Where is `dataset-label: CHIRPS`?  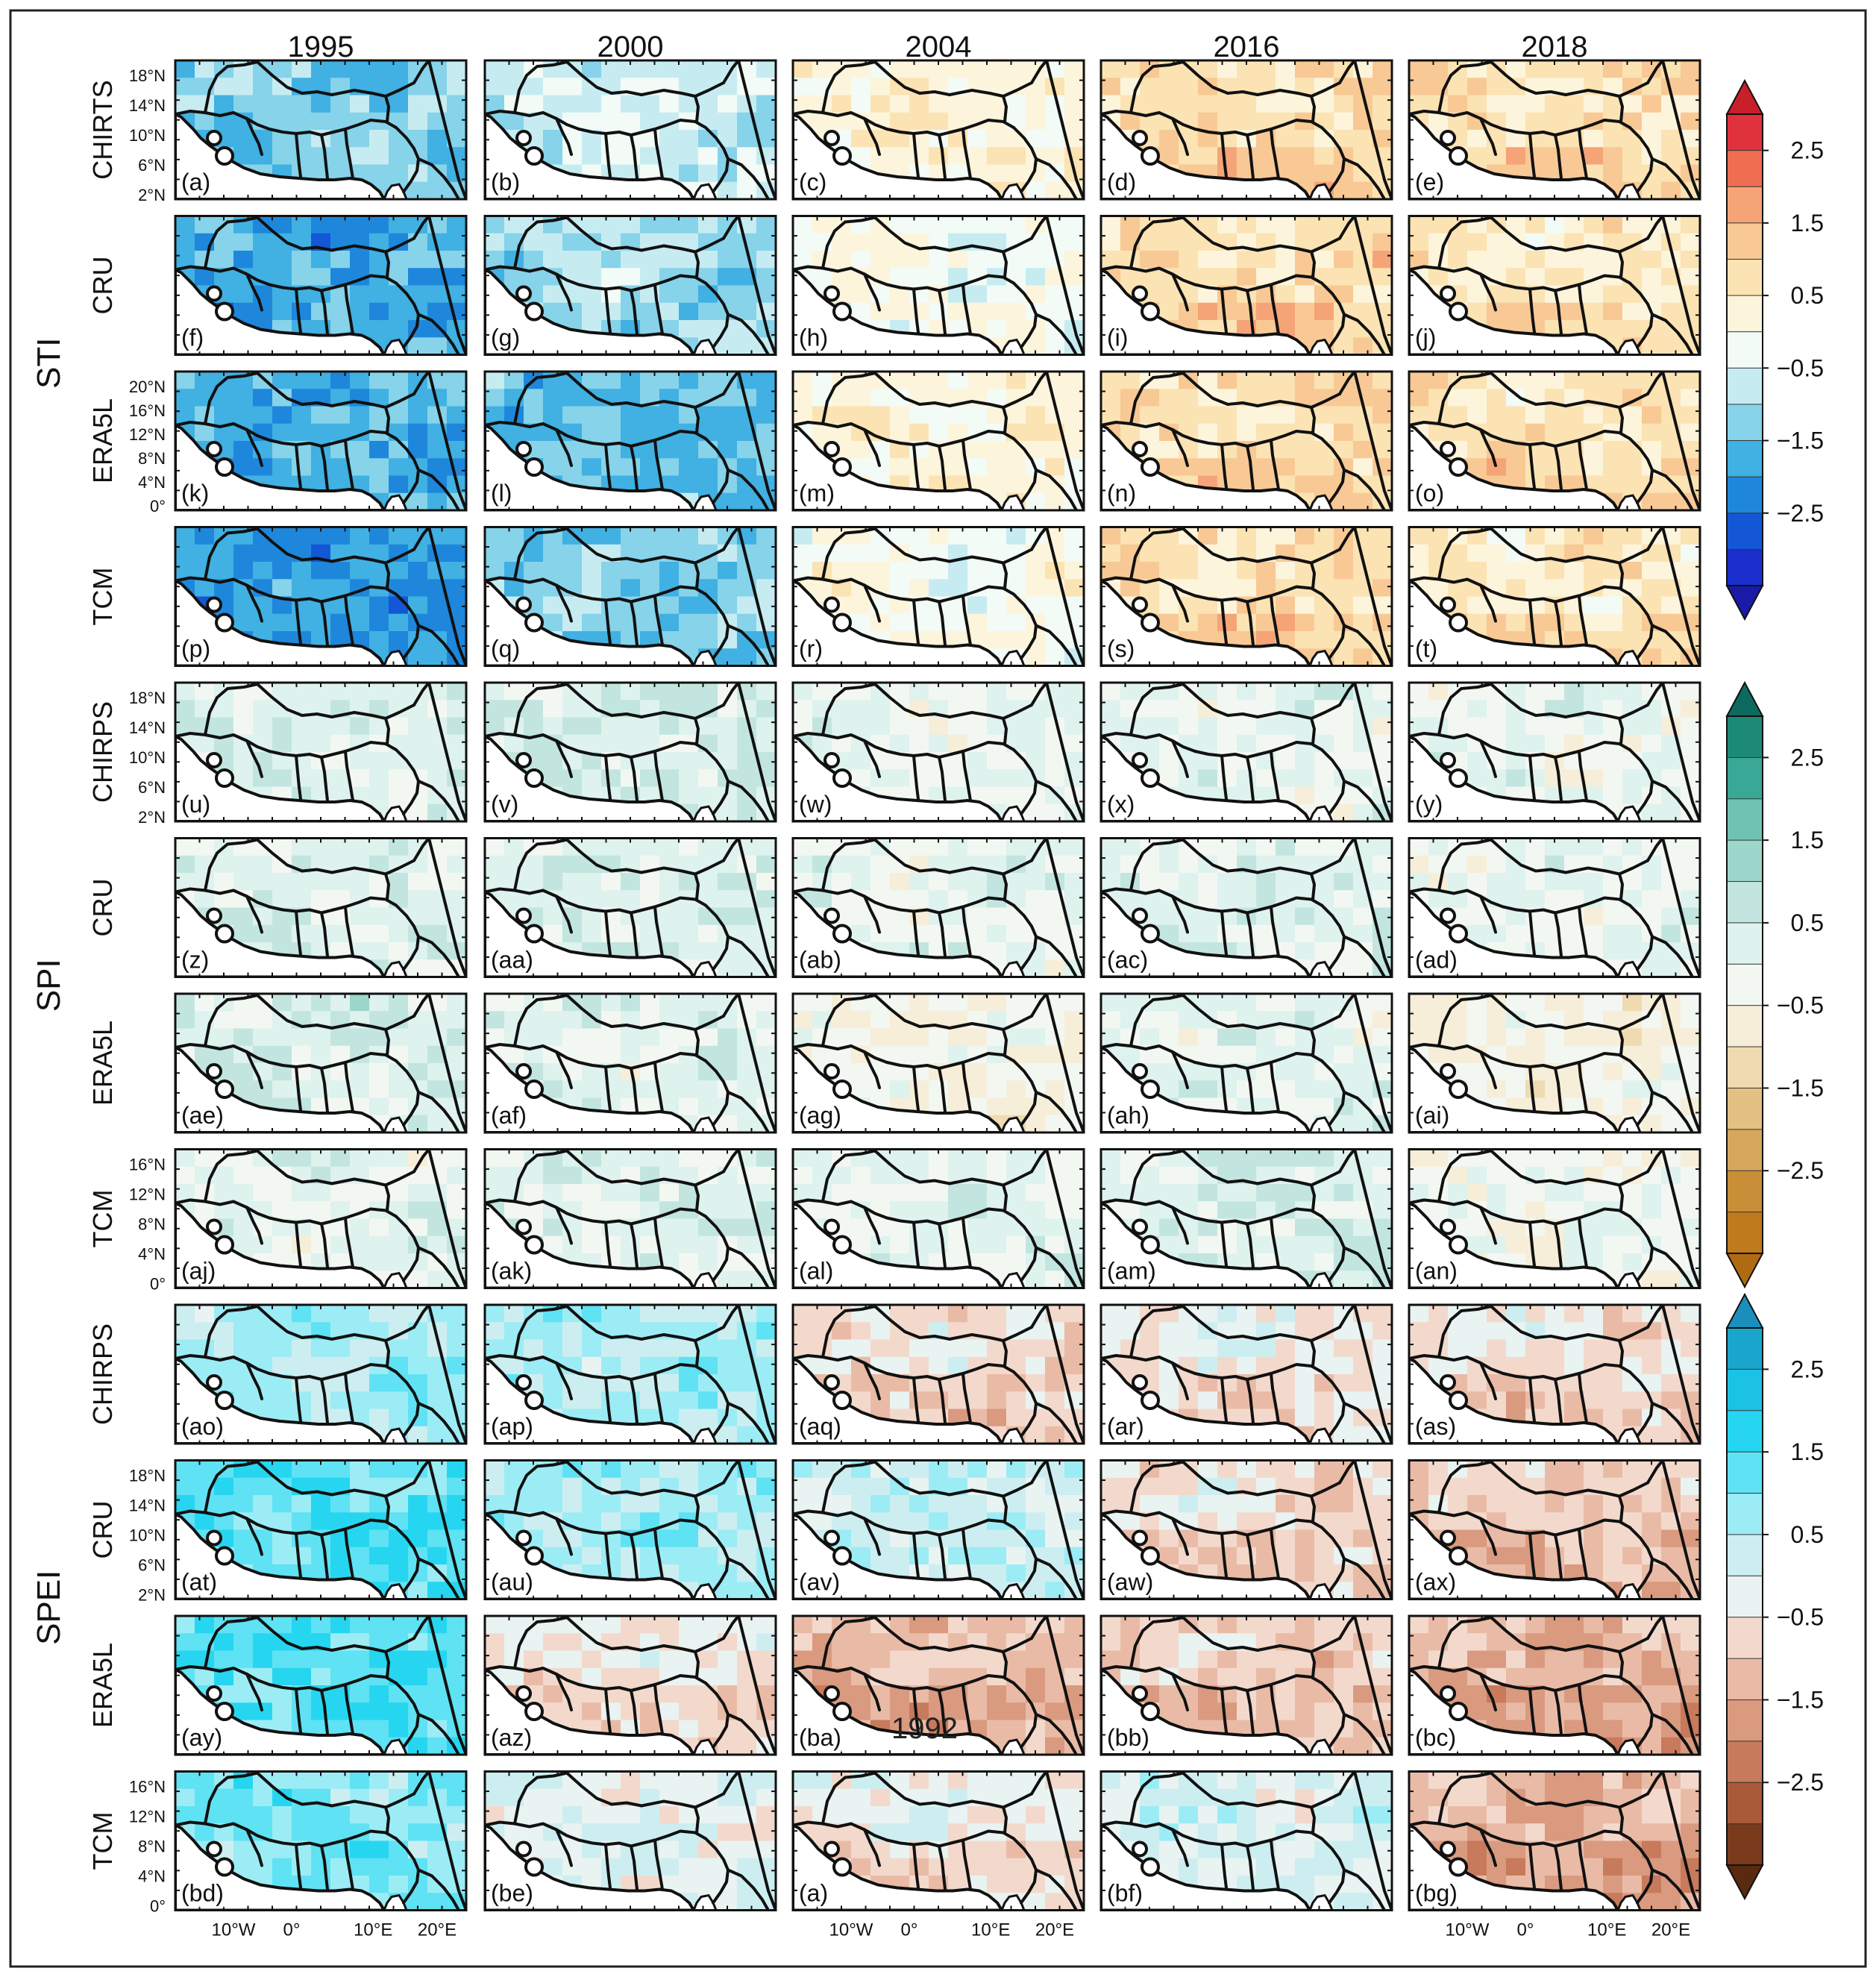
dataset-label: CHIRPS is located at coordinates (102, 752).